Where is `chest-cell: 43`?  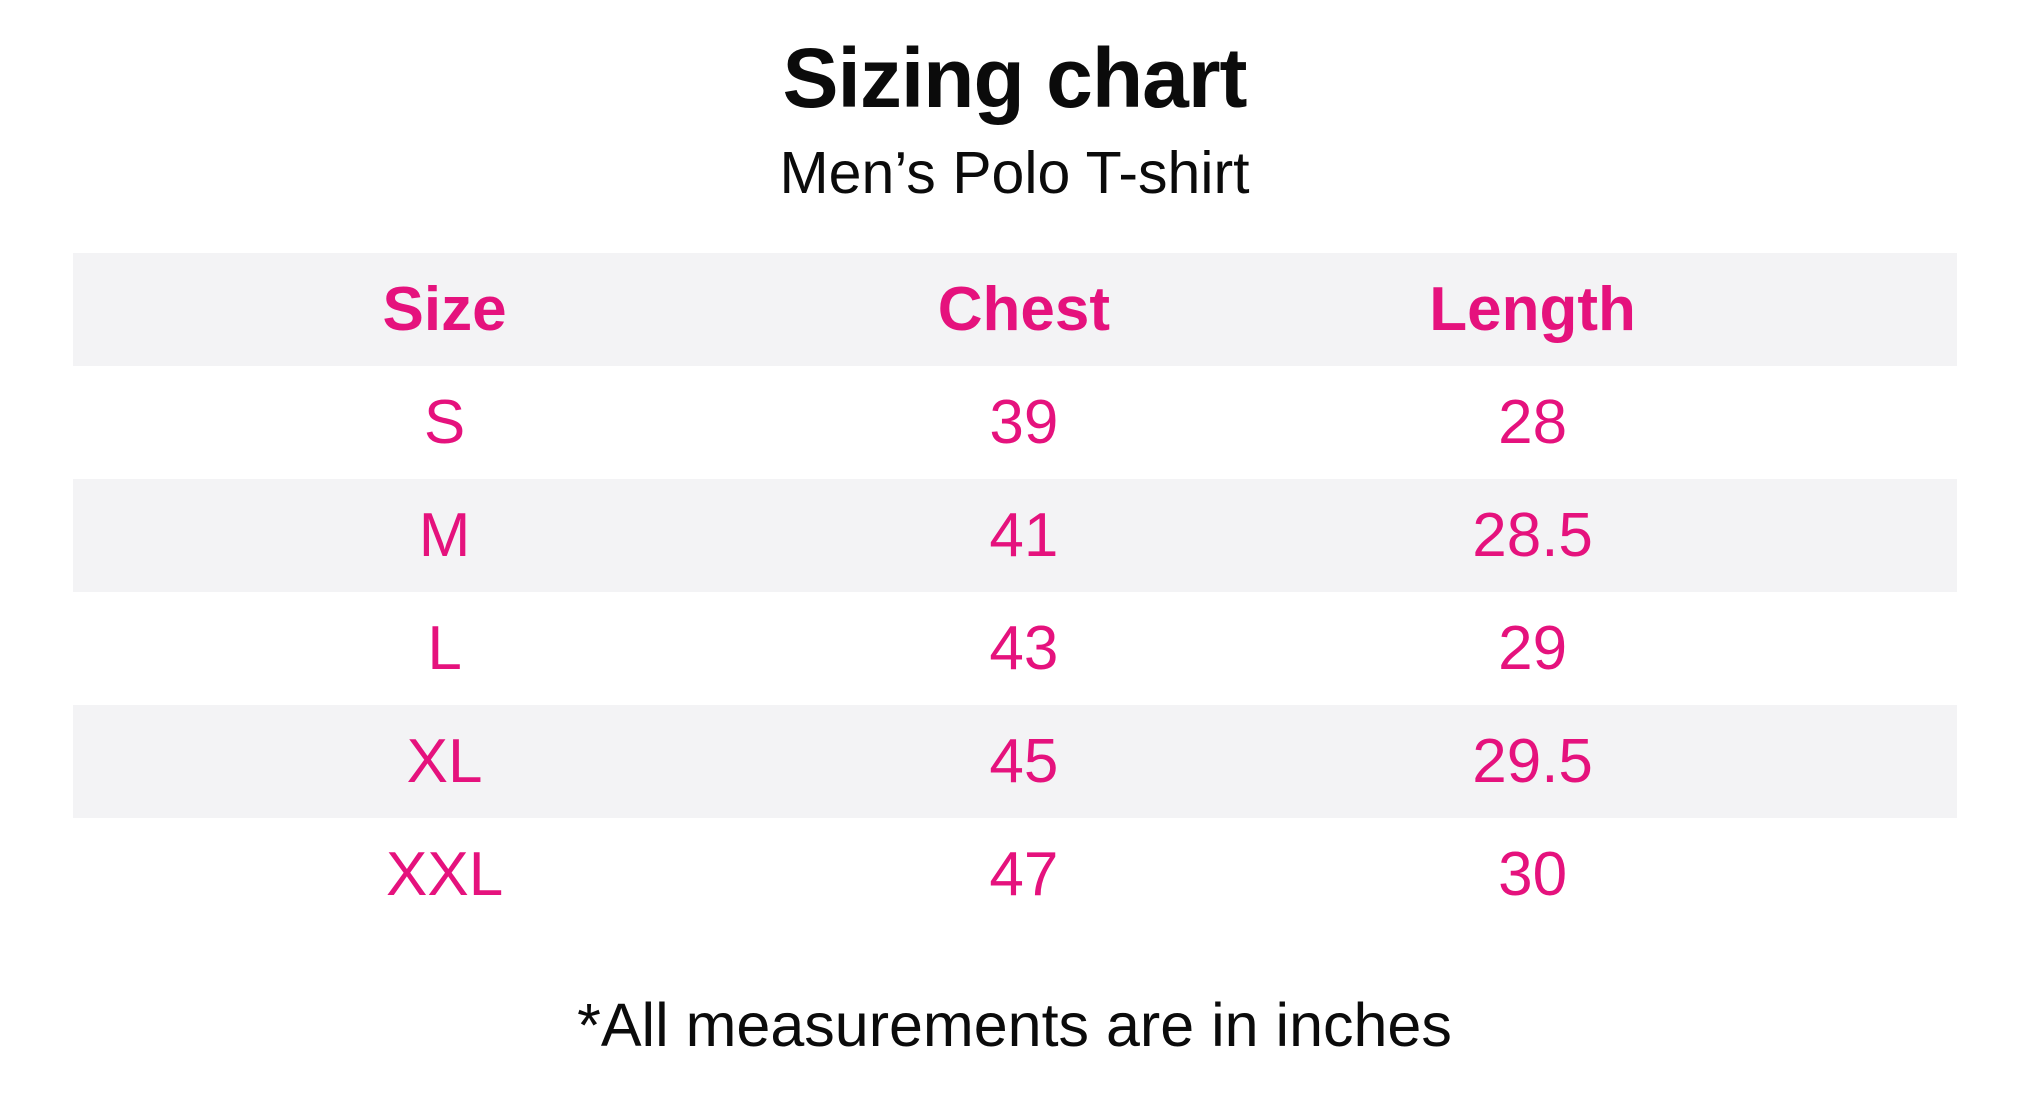 chest-cell: 43 is located at coordinates (1024, 648).